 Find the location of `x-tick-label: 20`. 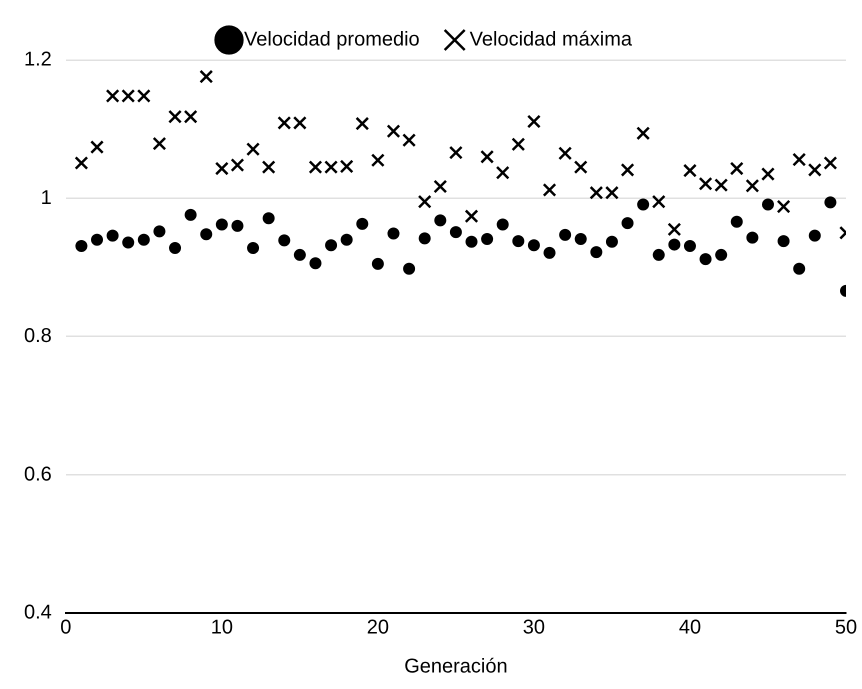

x-tick-label: 20 is located at coordinates (378, 627).